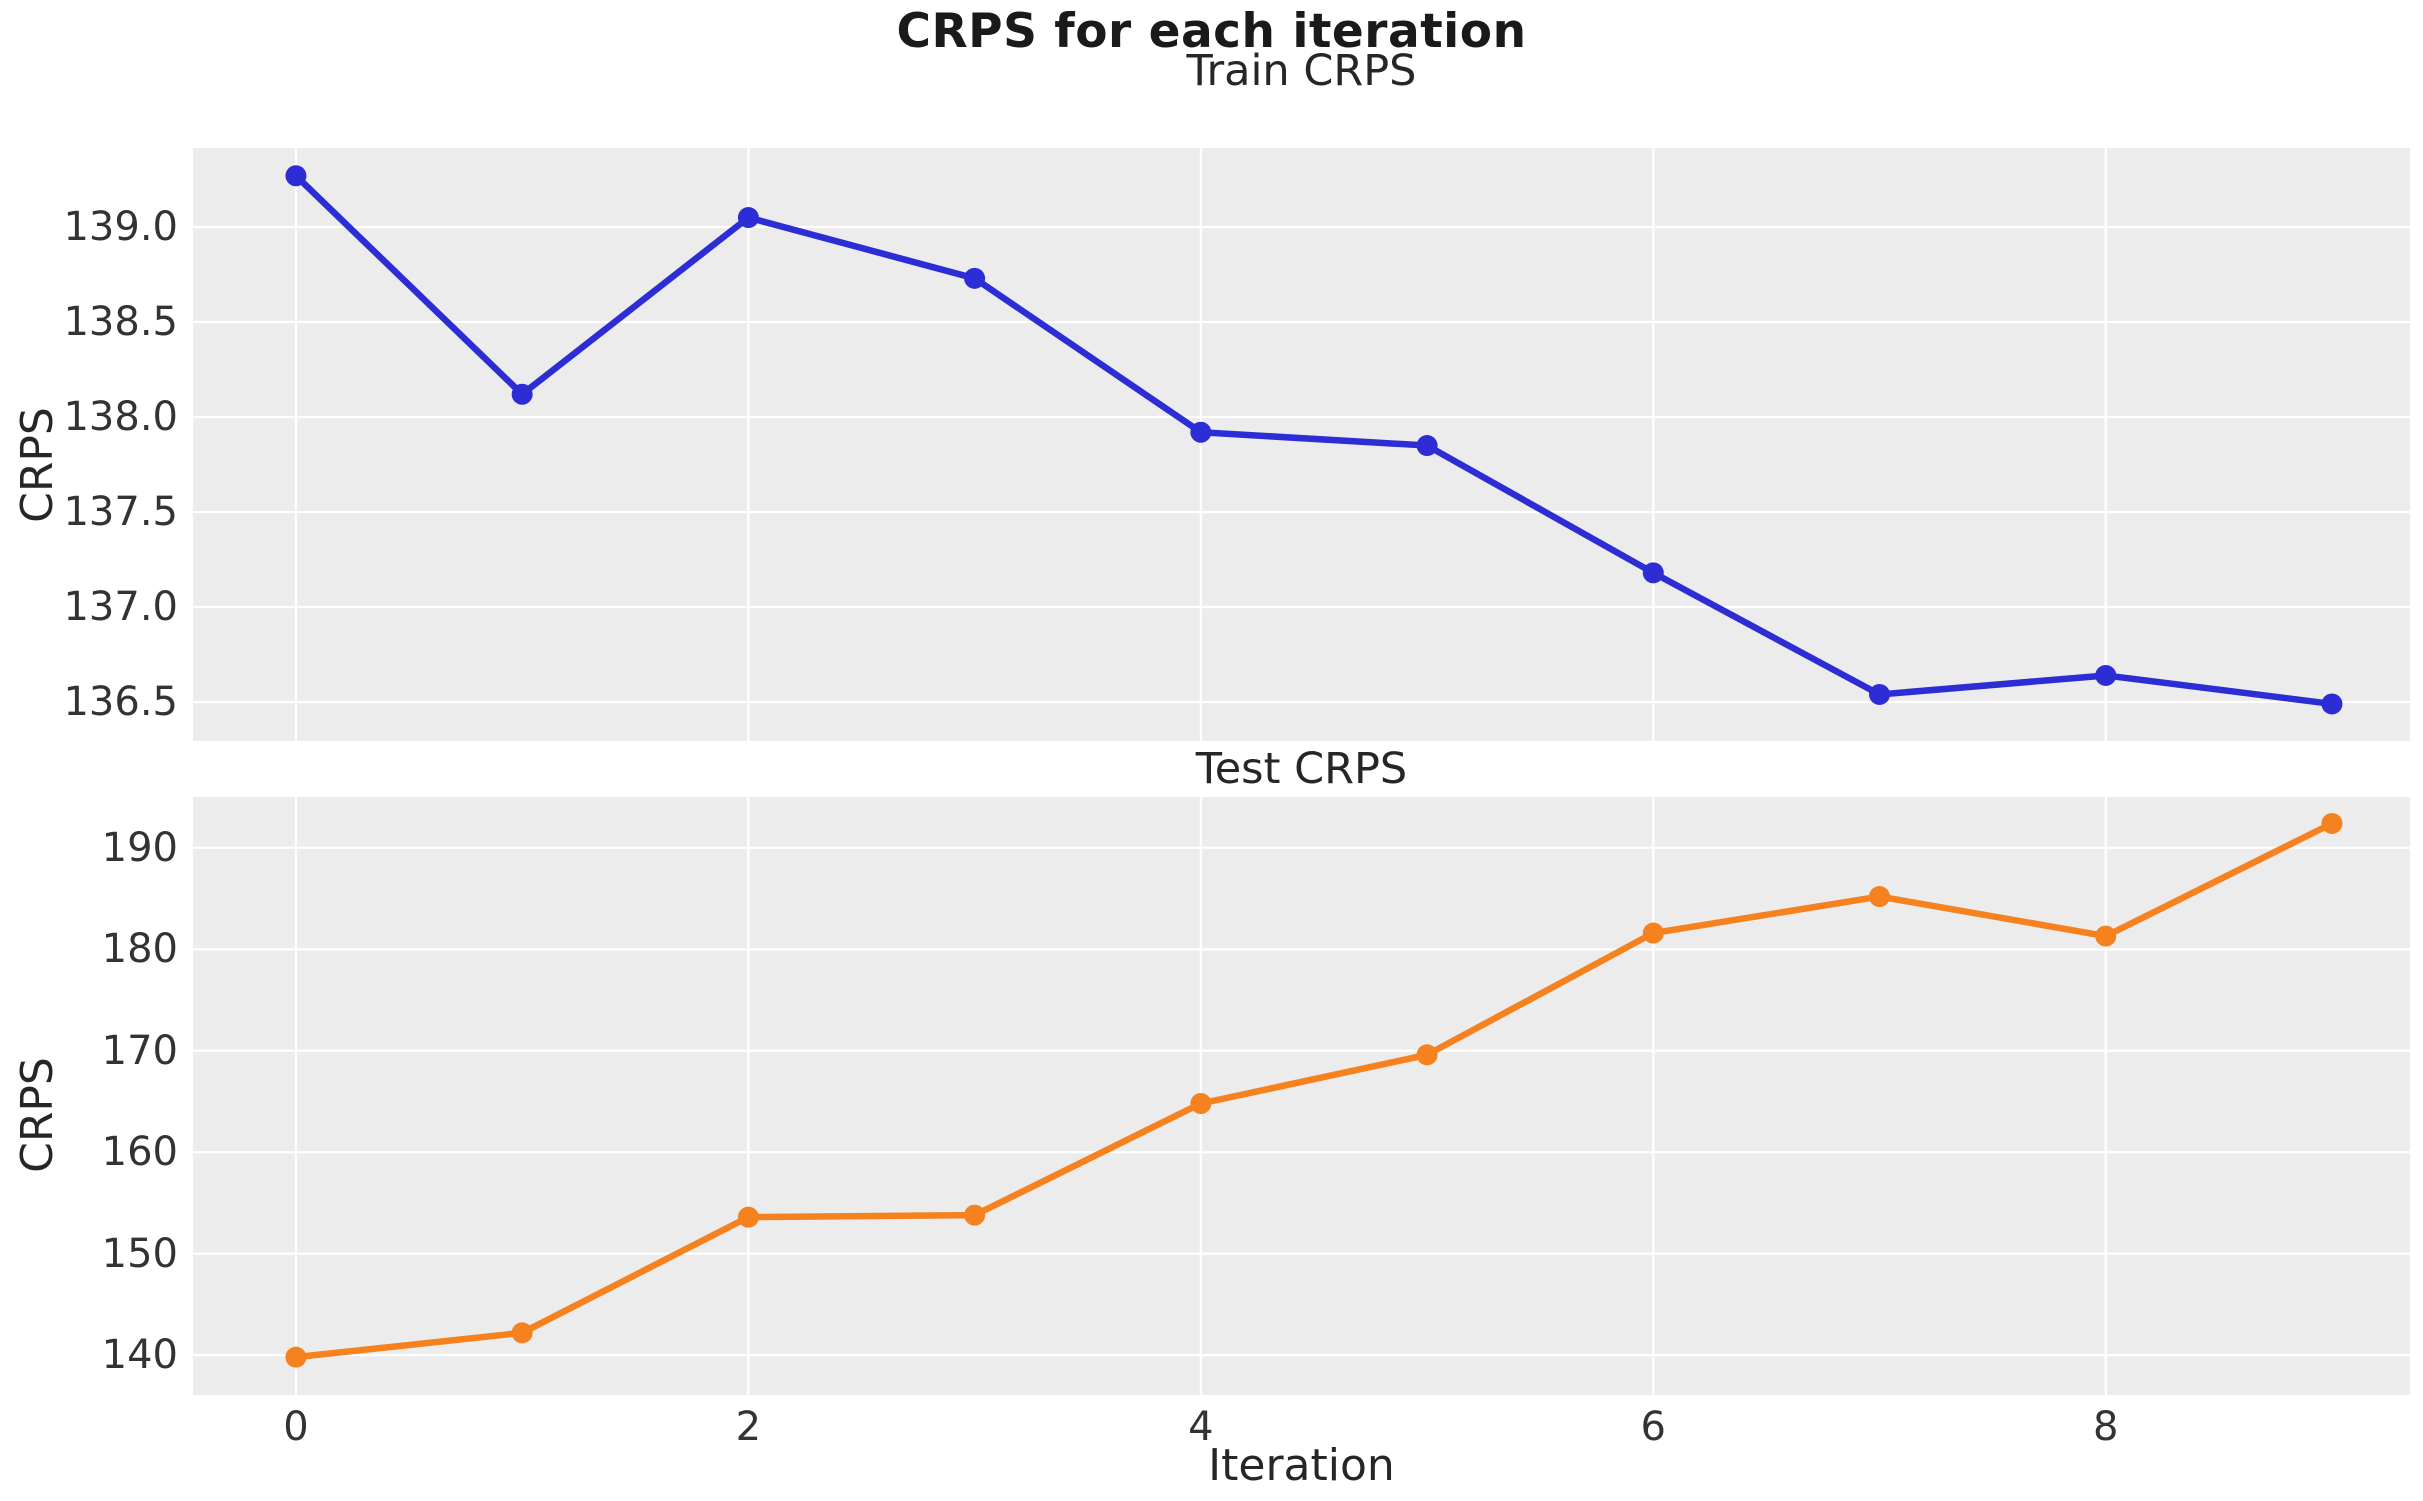 The image size is (2423, 1501). Describe the element at coordinates (139, 949) in the screenshot. I see `test-y-tick-label: 180` at that location.